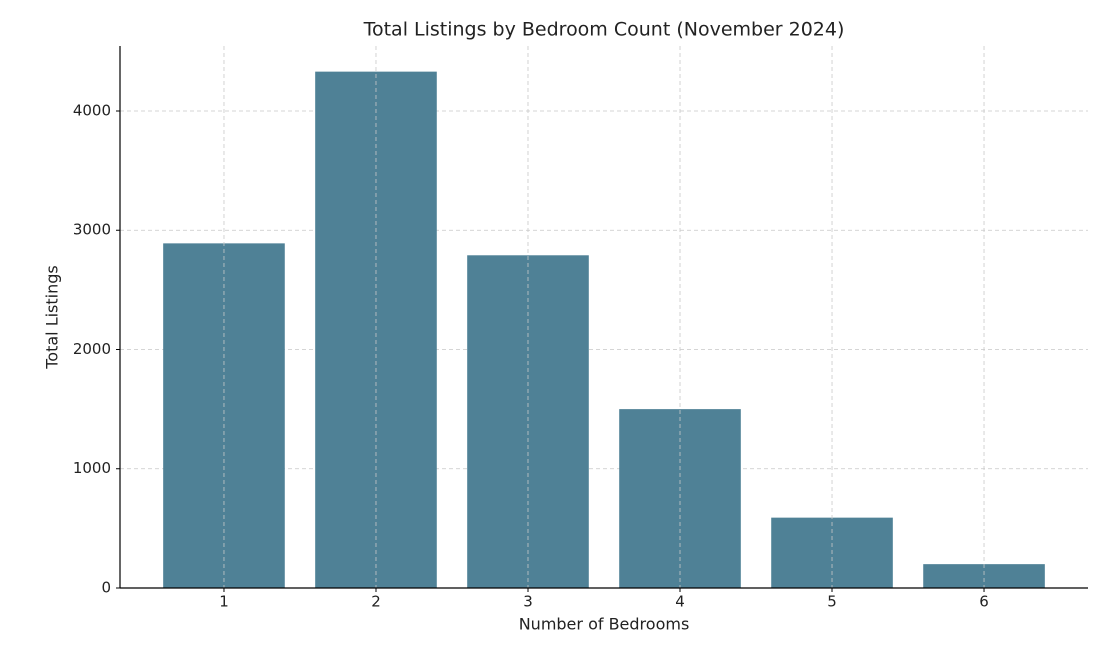 This screenshot has width=1100, height=666. Describe the element at coordinates (224, 602) in the screenshot. I see `x-tick-label: 1` at that location.